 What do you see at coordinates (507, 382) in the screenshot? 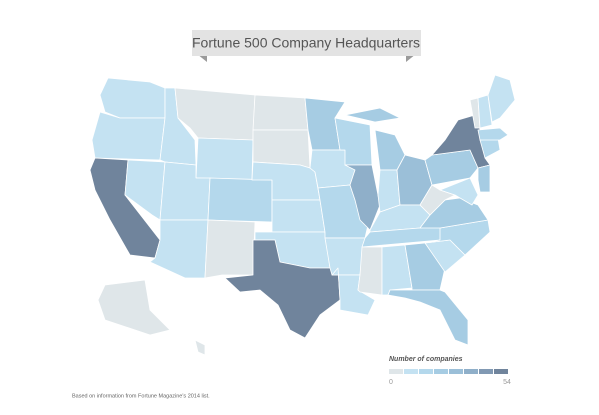
I see `legend-max: 54` at bounding box center [507, 382].